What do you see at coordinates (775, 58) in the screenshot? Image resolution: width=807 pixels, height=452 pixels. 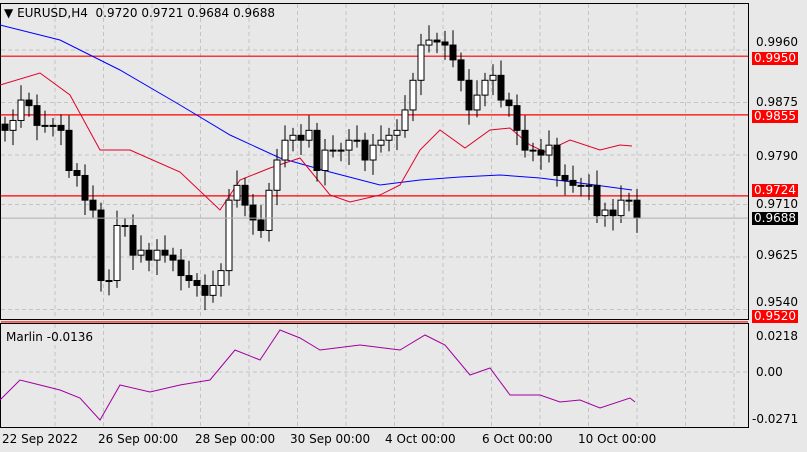 I see `level-label: 0.9950` at bounding box center [775, 58].